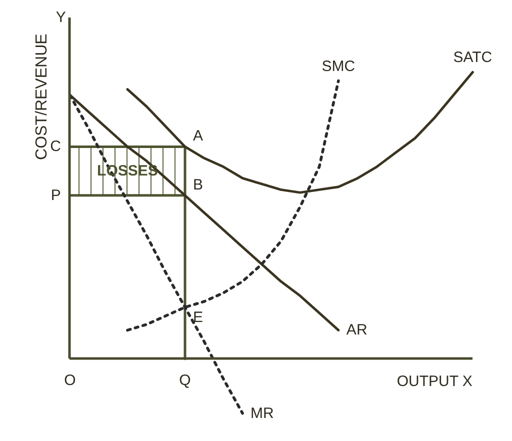 The width and height of the screenshot is (512, 441). What do you see at coordinates (357, 330) in the screenshot?
I see `series-label: AR` at bounding box center [357, 330].